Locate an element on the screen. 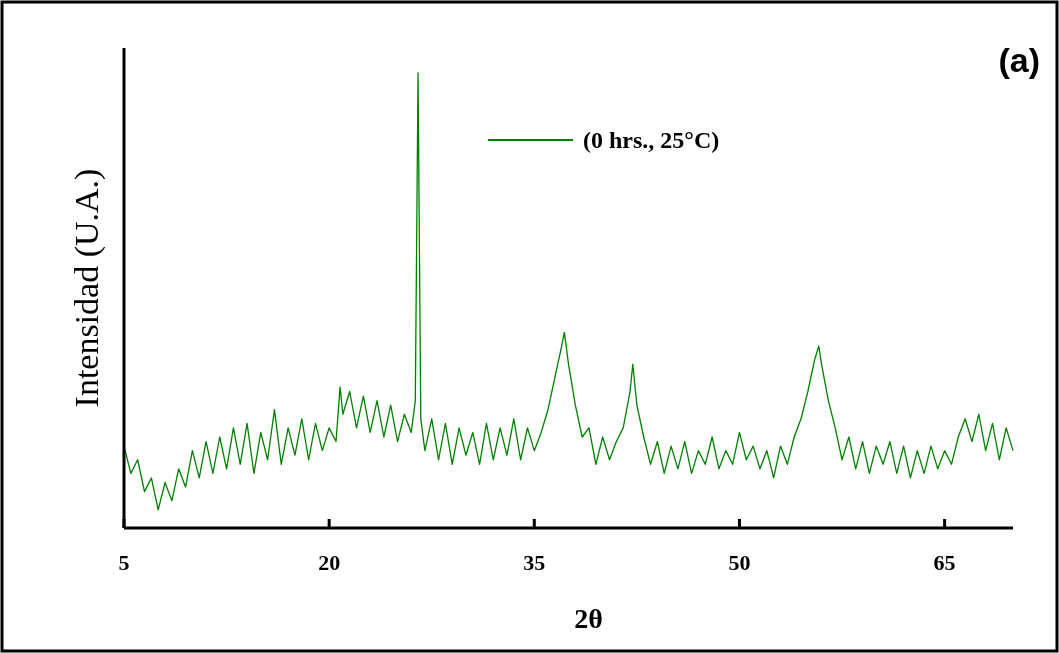  y-axis-title: Intensidad (U.A.) is located at coordinates (87, 288).